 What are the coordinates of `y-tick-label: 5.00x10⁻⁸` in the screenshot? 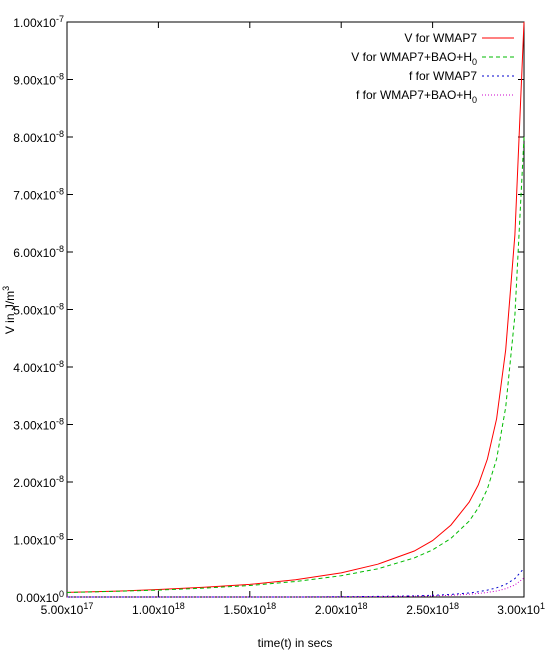 It's located at (38, 310).